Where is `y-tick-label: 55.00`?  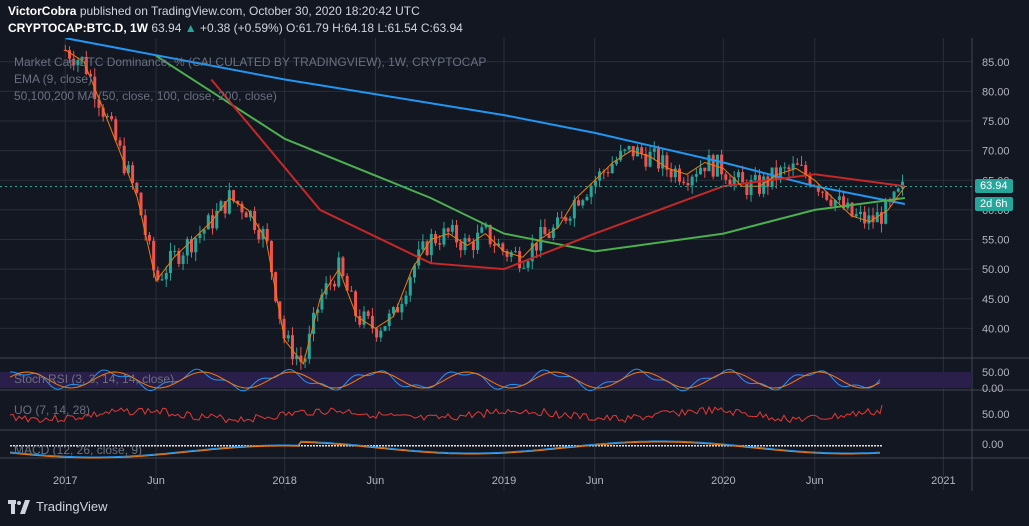 y-tick-label: 55.00 is located at coordinates (996, 241).